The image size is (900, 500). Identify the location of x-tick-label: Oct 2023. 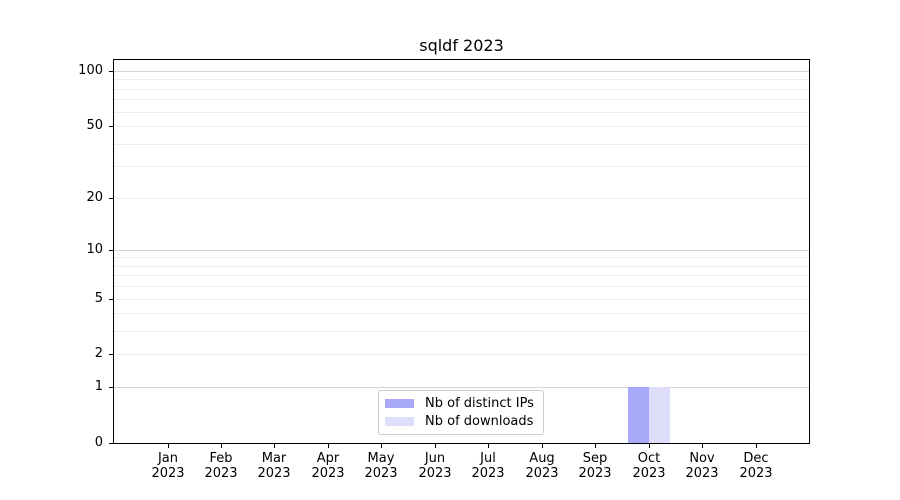
(649, 466).